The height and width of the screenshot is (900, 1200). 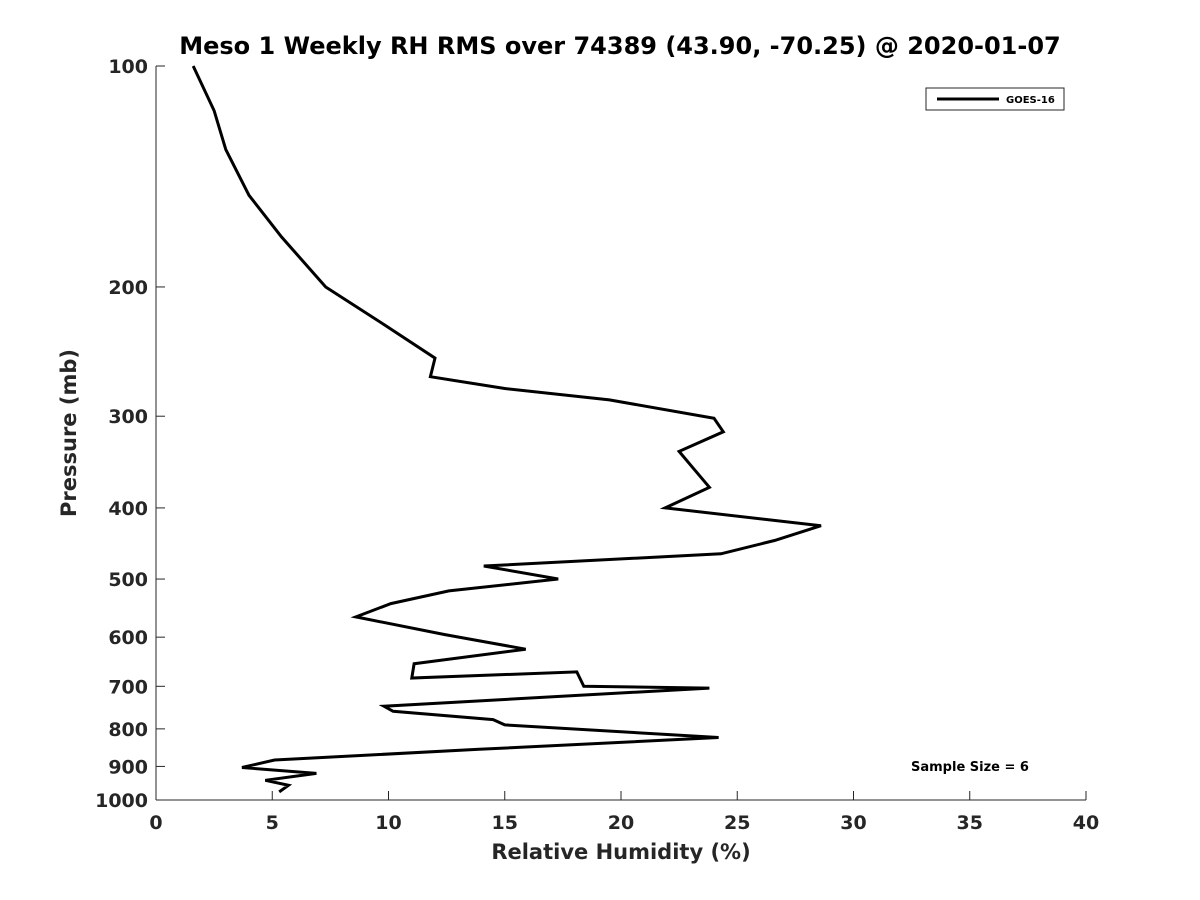 I want to click on y-tick-label: 400, so click(x=128, y=509).